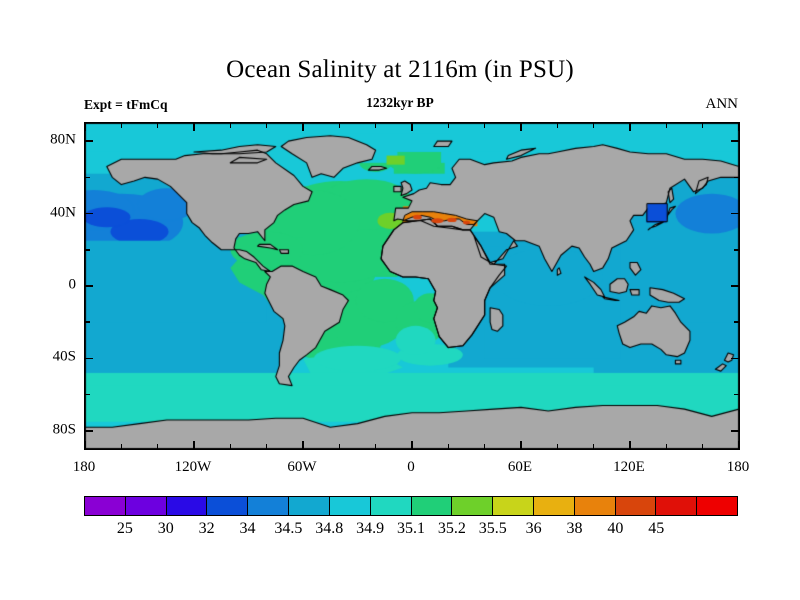 This screenshot has height=600, width=800. Describe the element at coordinates (63, 139) in the screenshot. I see `y-axis-tick-label: 80N` at that location.